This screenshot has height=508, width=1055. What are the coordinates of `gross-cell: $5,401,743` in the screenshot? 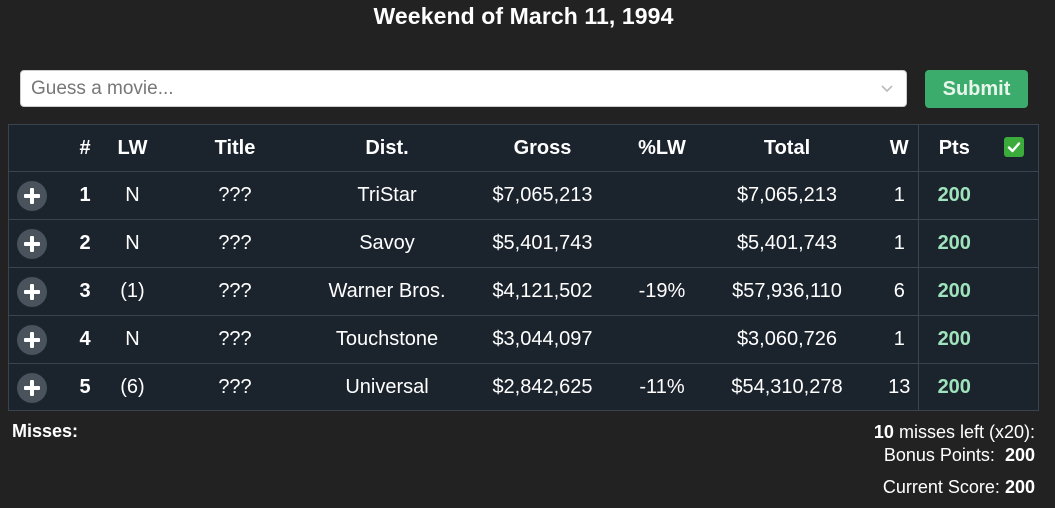 It's located at (542, 243).